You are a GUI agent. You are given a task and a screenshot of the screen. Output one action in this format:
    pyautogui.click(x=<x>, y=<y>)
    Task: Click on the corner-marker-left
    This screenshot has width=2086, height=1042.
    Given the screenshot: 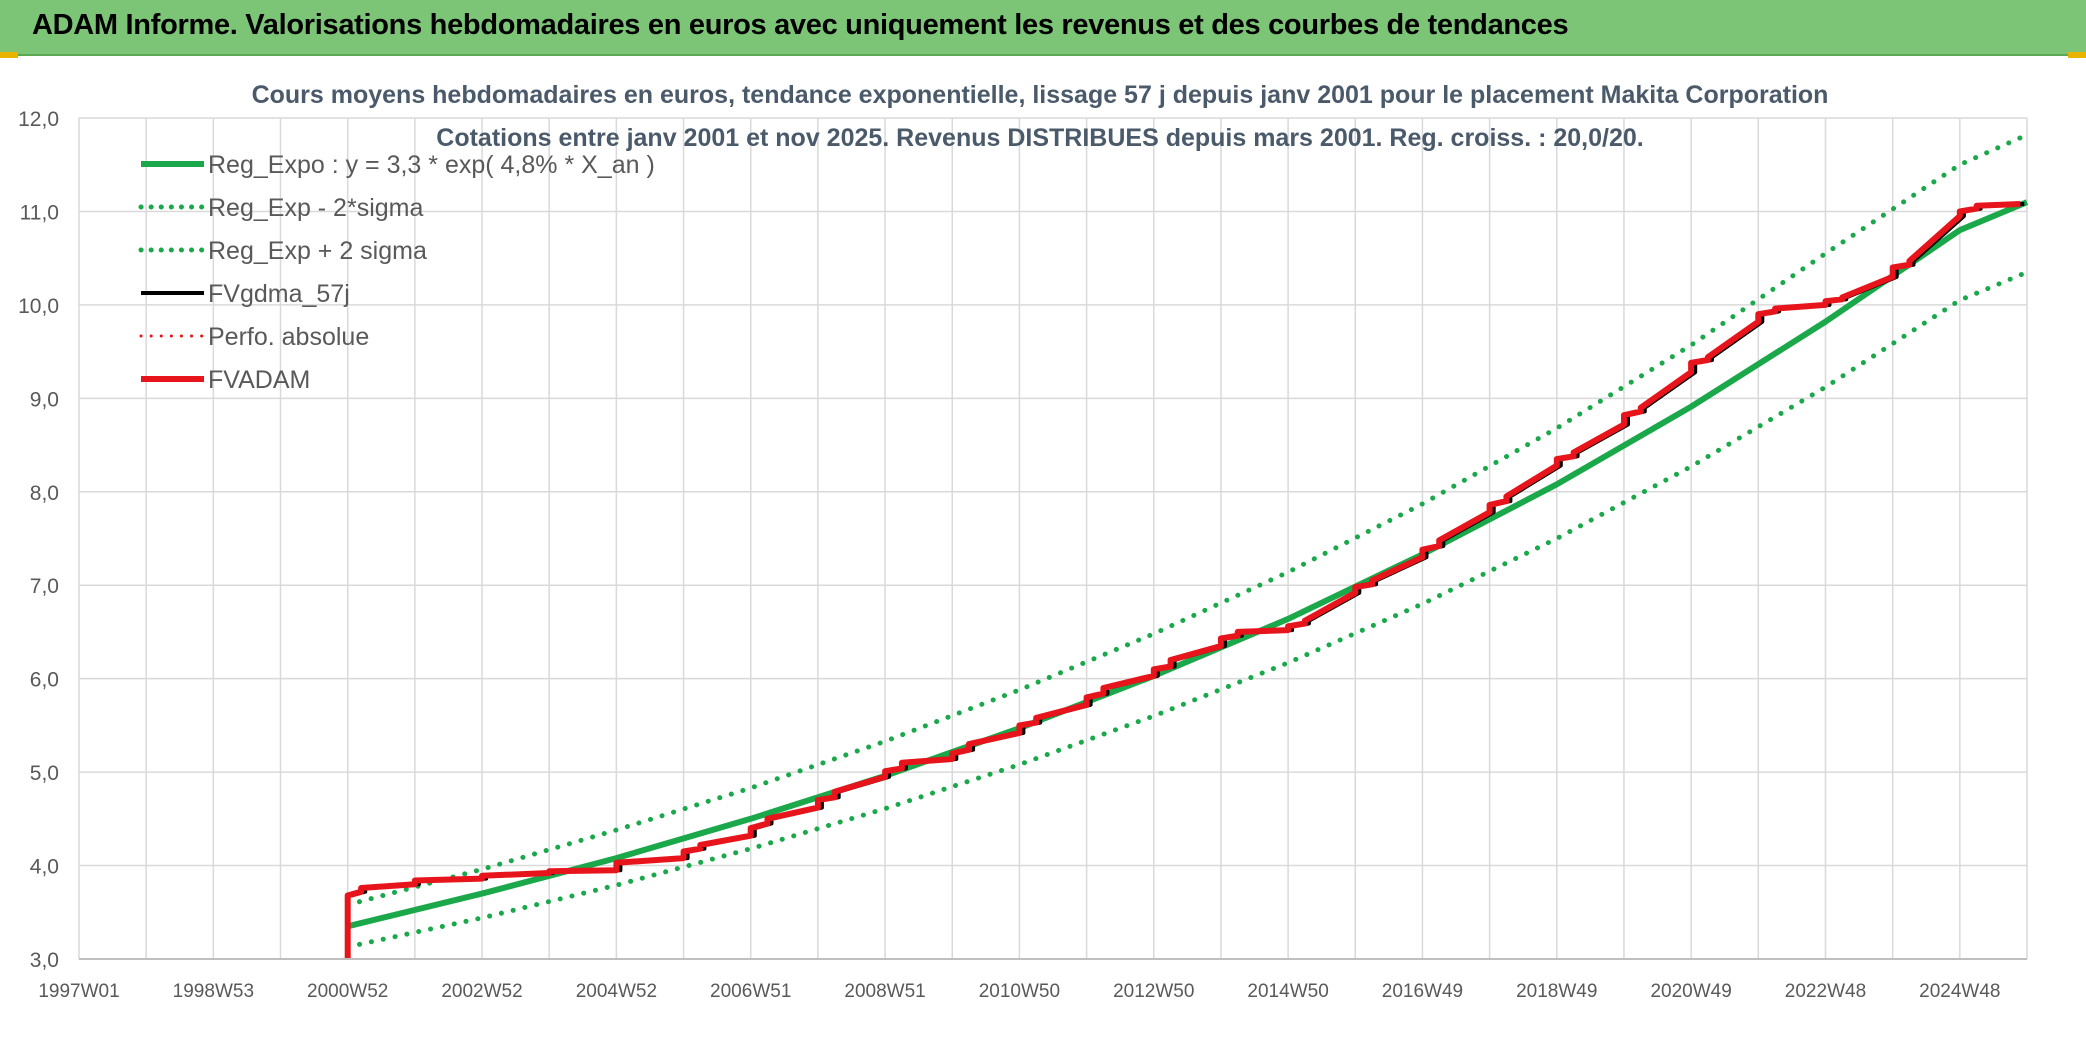 What is the action you would take?
    pyautogui.click(x=9, y=55)
    